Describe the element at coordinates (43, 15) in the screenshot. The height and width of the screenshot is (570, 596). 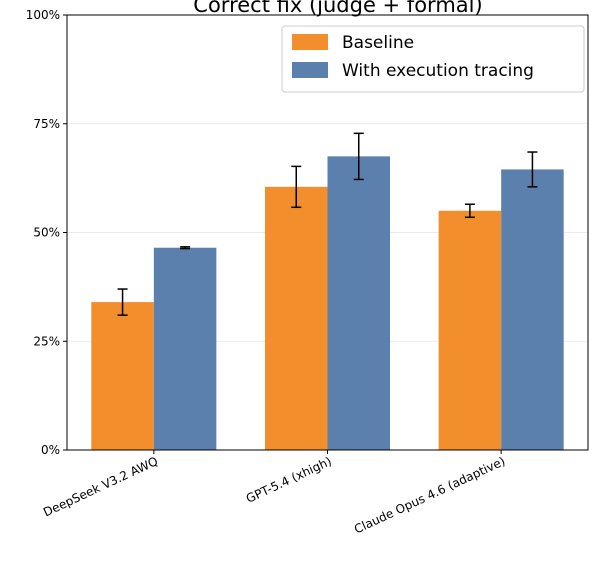
I see `y-tick-label: 100%` at that location.